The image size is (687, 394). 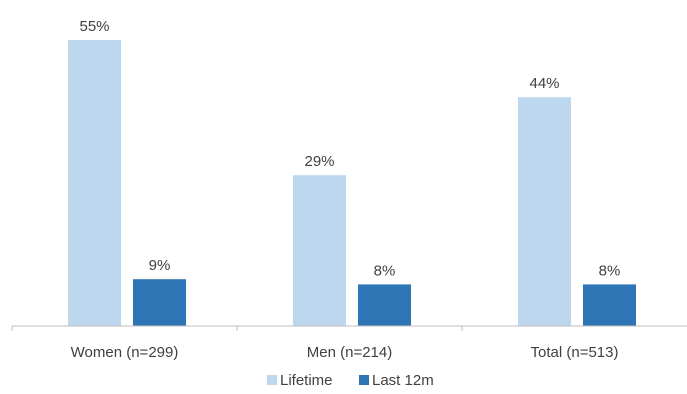 What do you see at coordinates (403, 380) in the screenshot?
I see `legend-label: Last 12m` at bounding box center [403, 380].